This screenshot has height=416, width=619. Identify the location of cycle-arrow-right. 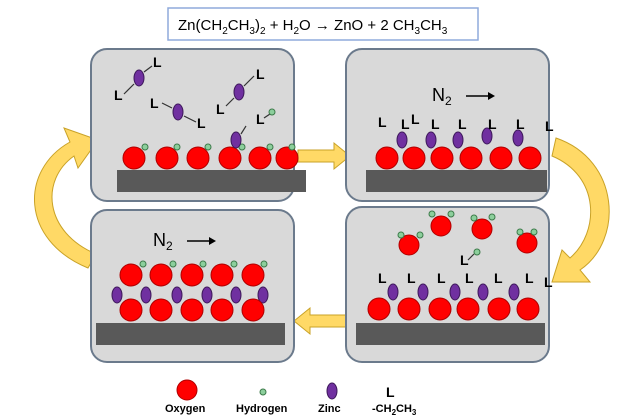
(580, 210).